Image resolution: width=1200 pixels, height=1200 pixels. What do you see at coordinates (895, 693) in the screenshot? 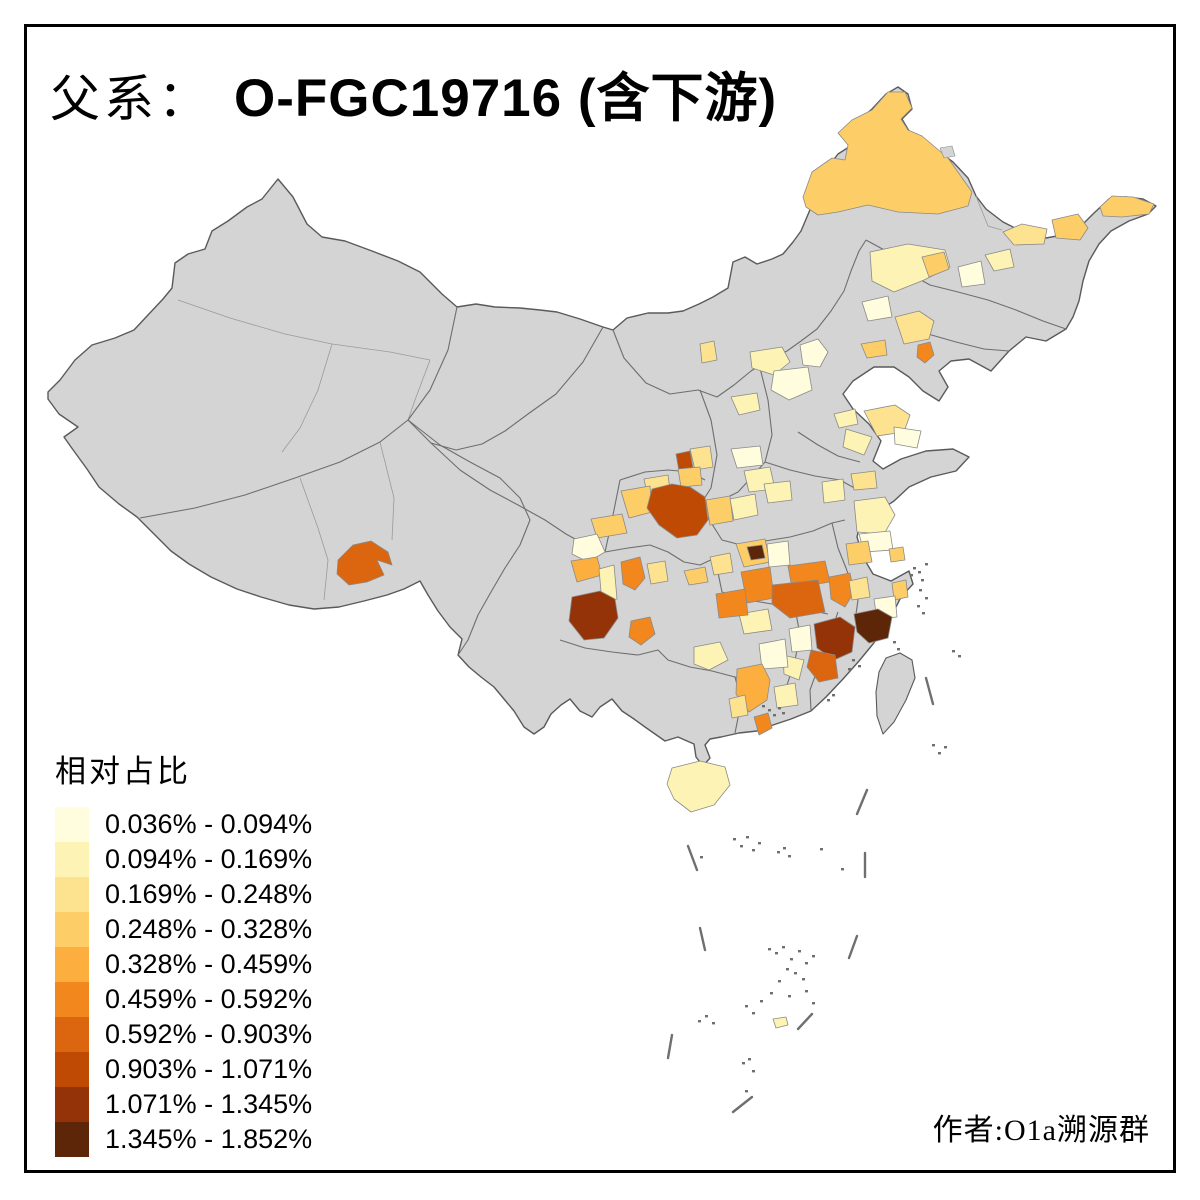
I see `taiwan-island` at bounding box center [895, 693].